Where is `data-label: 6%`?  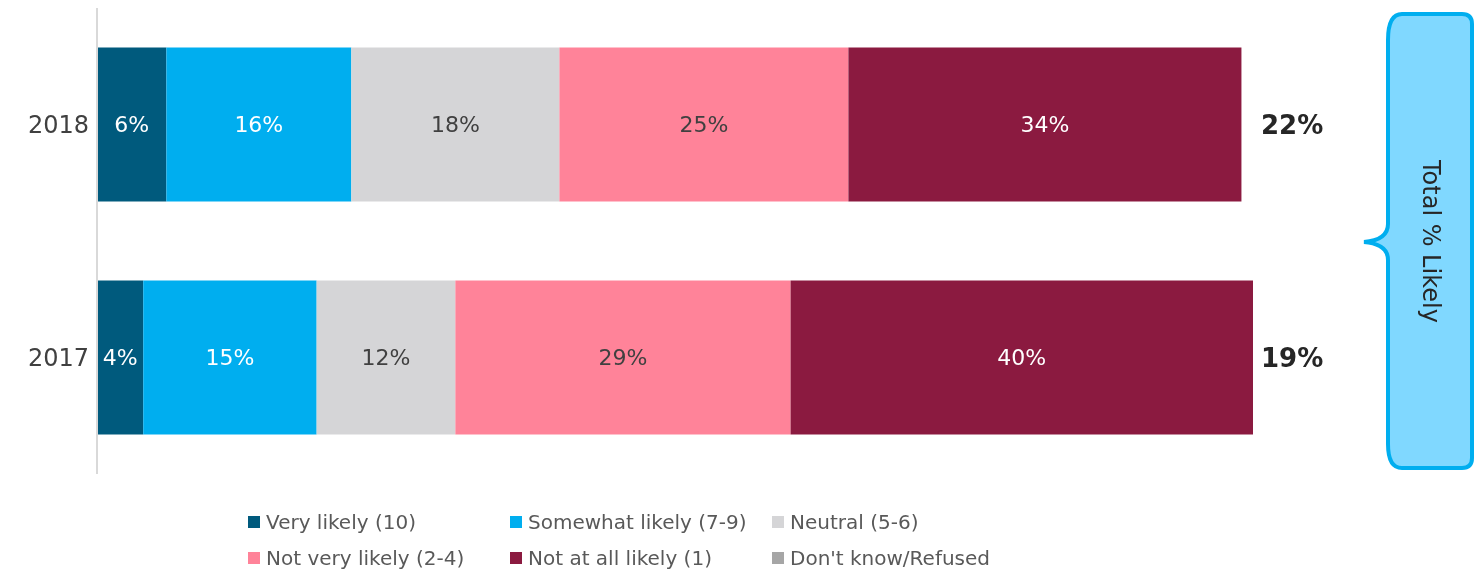
data-label: 6% is located at coordinates (132, 125).